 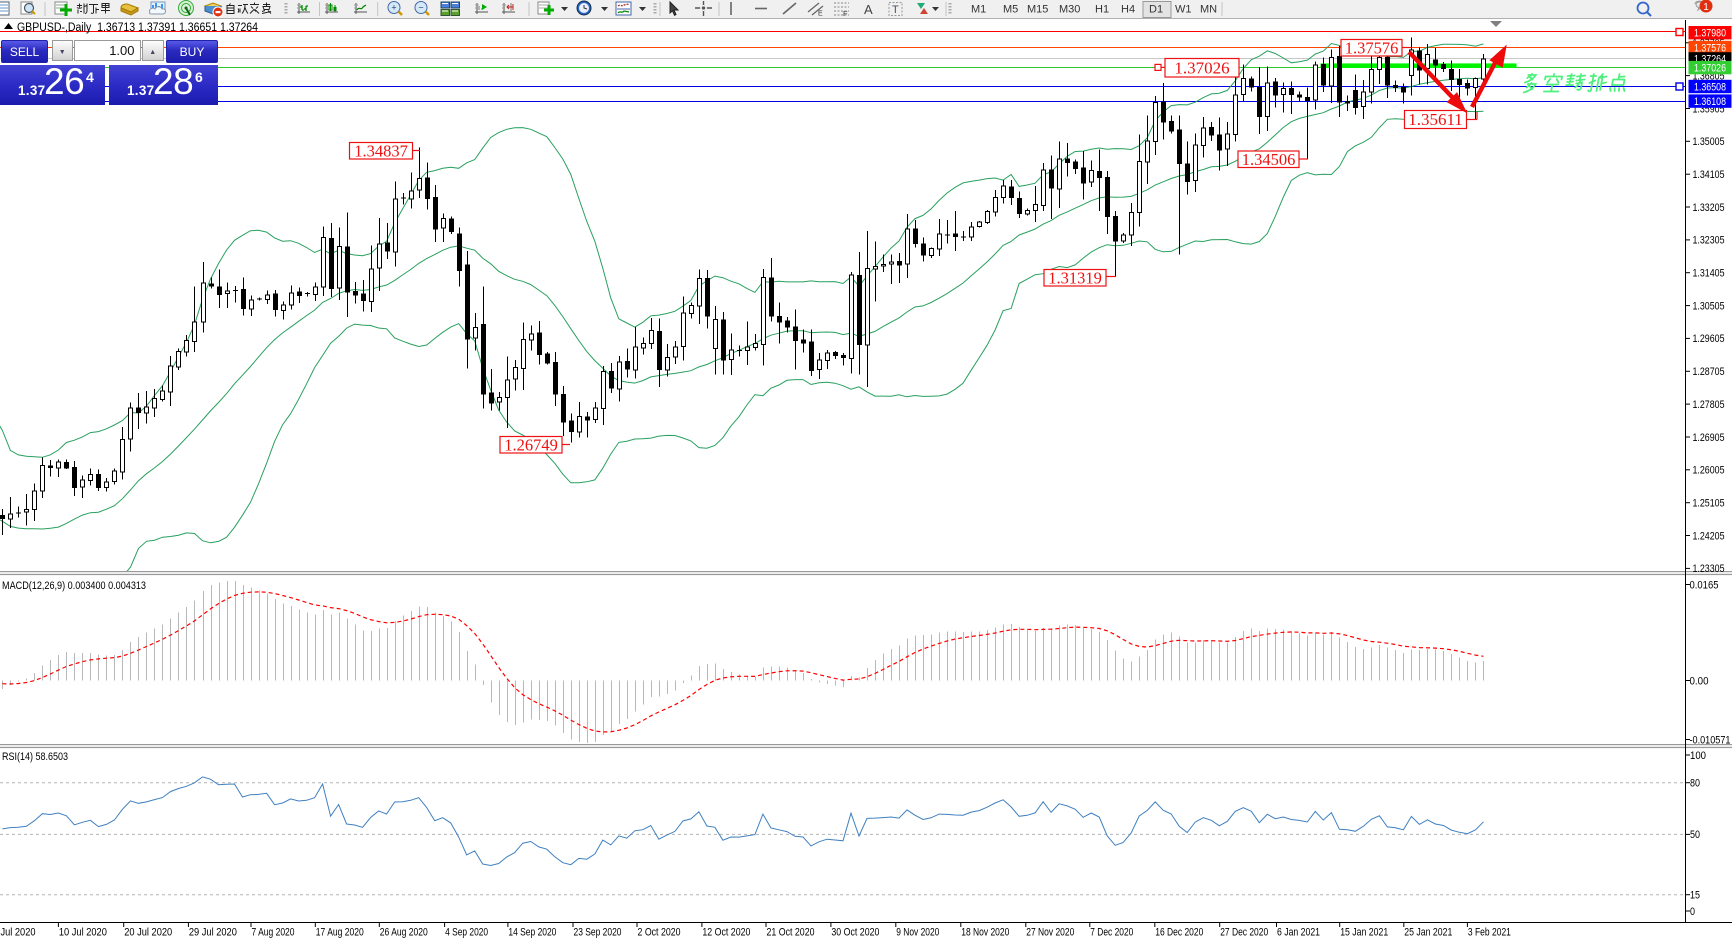 I want to click on svg-text: 1.36508, so click(x=1710, y=87).